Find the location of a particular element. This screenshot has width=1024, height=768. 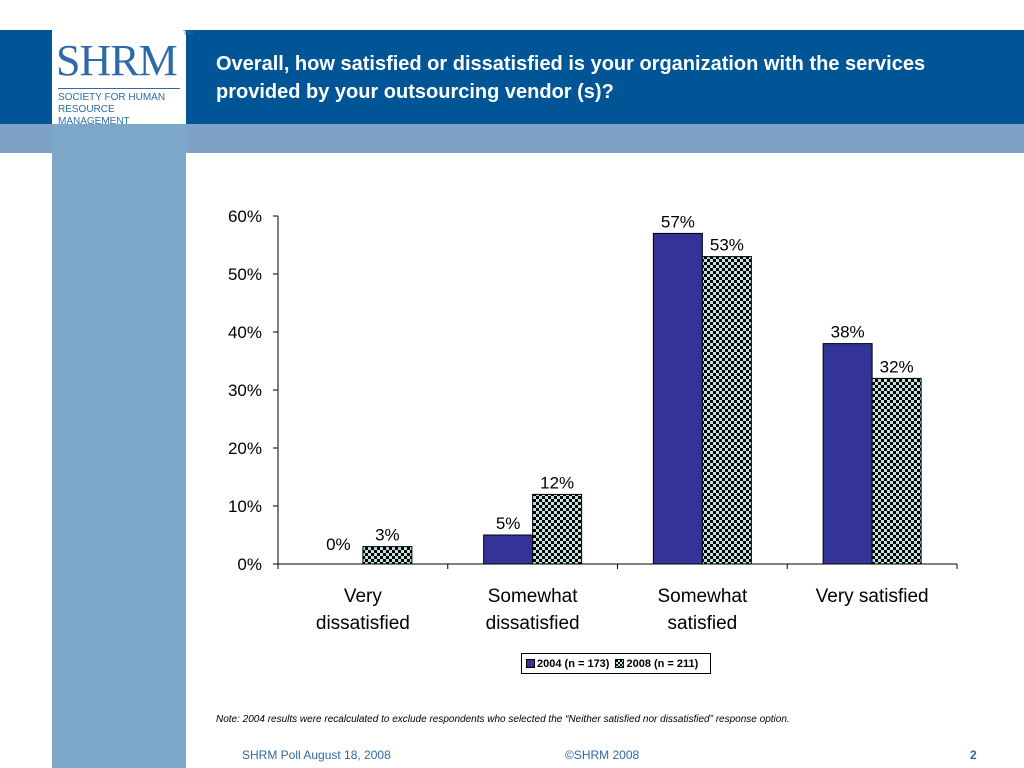

data-label-2004: 57% is located at coordinates (678, 221).